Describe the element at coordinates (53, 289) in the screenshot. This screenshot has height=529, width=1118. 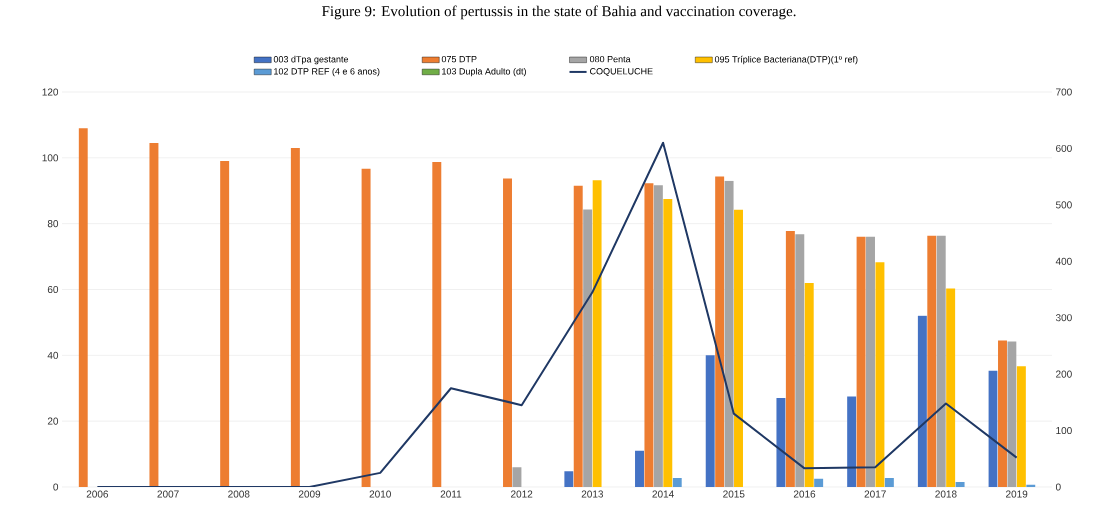
I see `y-tick-label: 60` at that location.